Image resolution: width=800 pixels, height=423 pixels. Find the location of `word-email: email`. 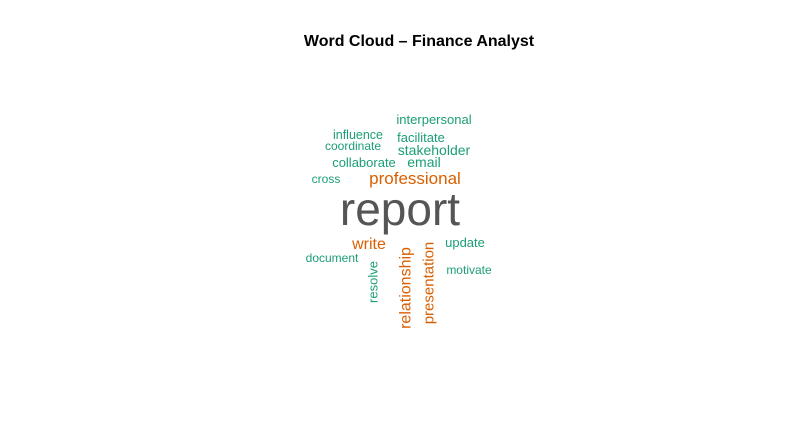

word-email: email is located at coordinates (423, 162).